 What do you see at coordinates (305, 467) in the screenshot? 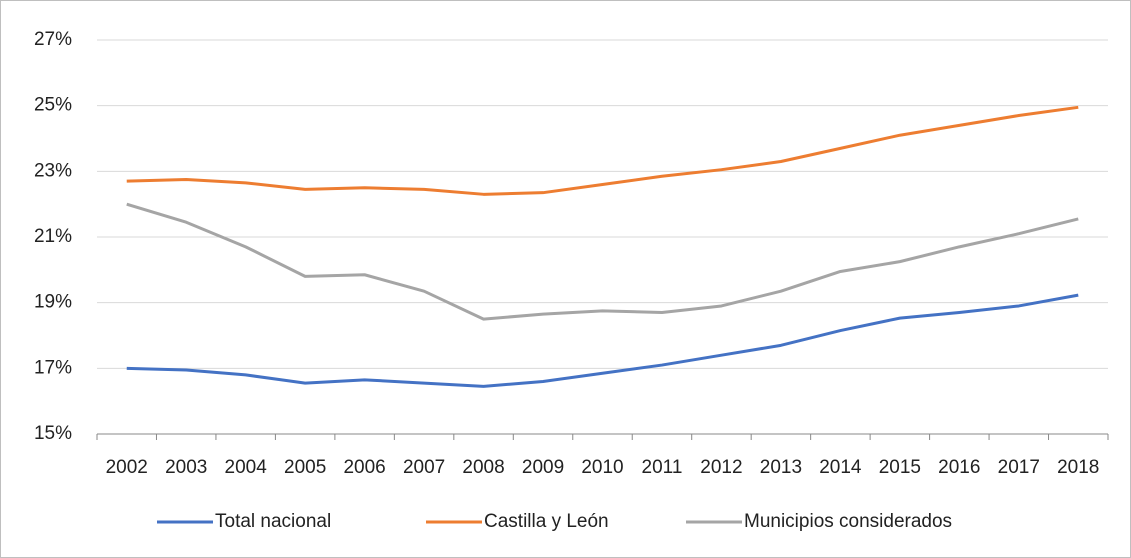
I see `x-tick-label: 2005` at bounding box center [305, 467].